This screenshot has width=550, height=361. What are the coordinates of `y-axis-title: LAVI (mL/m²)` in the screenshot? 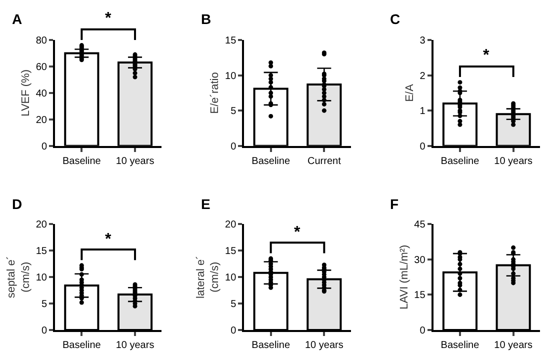 It's located at (404, 277).